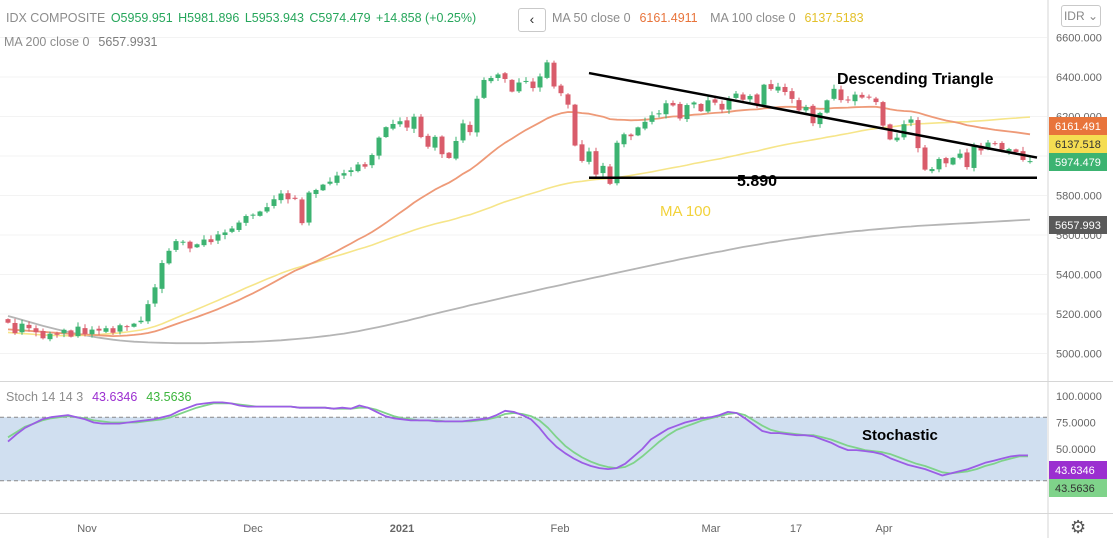 This screenshot has height=538, width=1113. I want to click on ma200-price-tag-text: 5657.993, so click(1078, 226).